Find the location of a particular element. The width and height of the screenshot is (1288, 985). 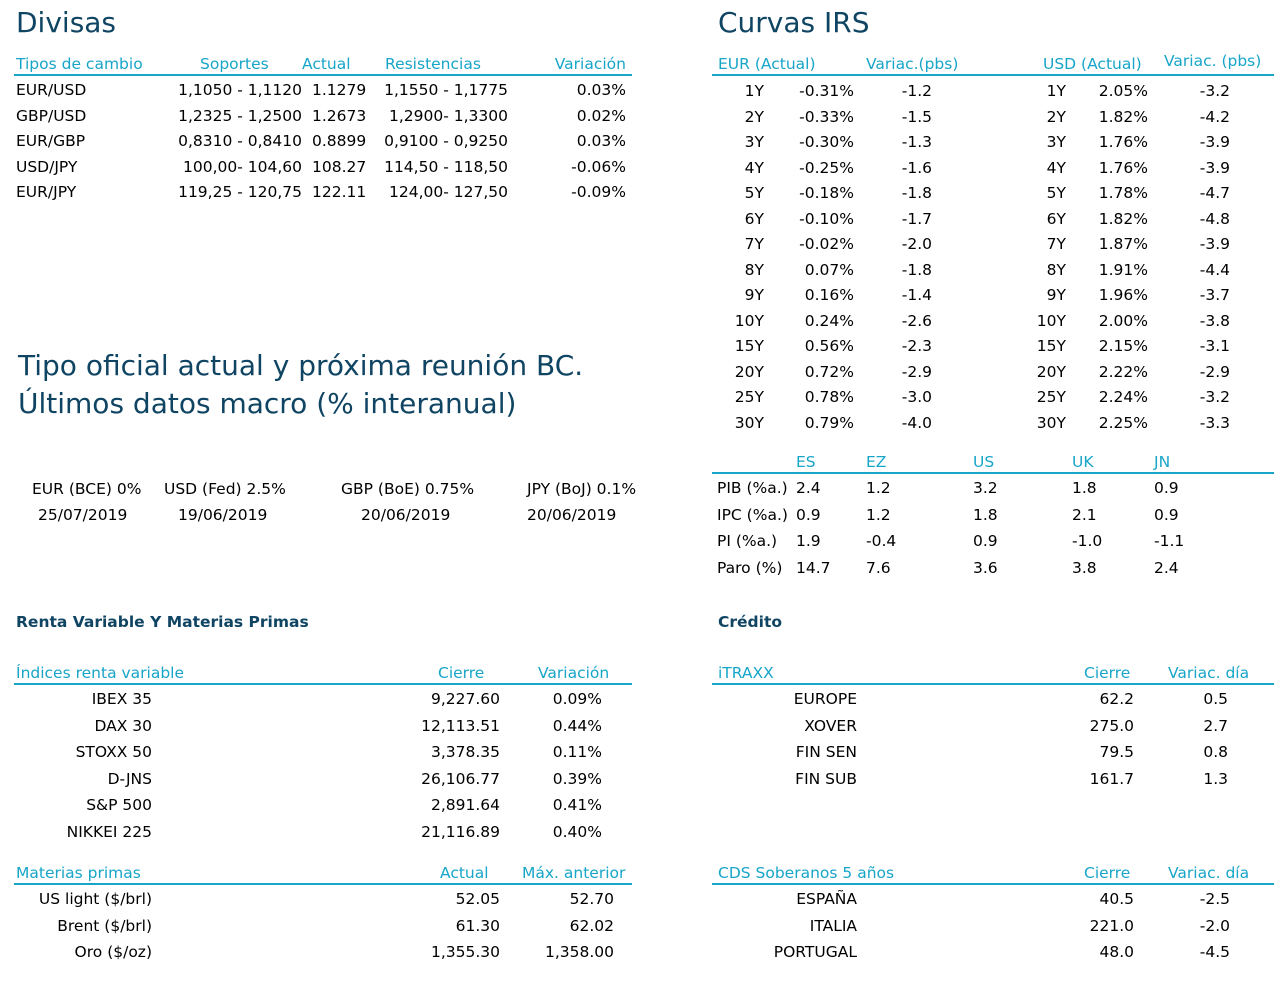

resistencias-cell: 0,9100 - 0,9250 is located at coordinates (446, 141).